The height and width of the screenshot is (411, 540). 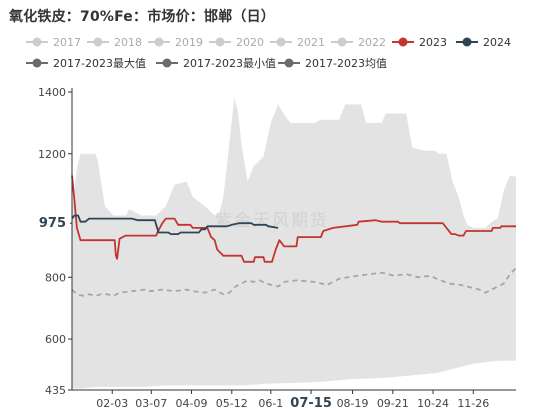 What do you see at coordinates (112, 403) in the screenshot?
I see `x-tick-label: 02-03` at bounding box center [112, 403].